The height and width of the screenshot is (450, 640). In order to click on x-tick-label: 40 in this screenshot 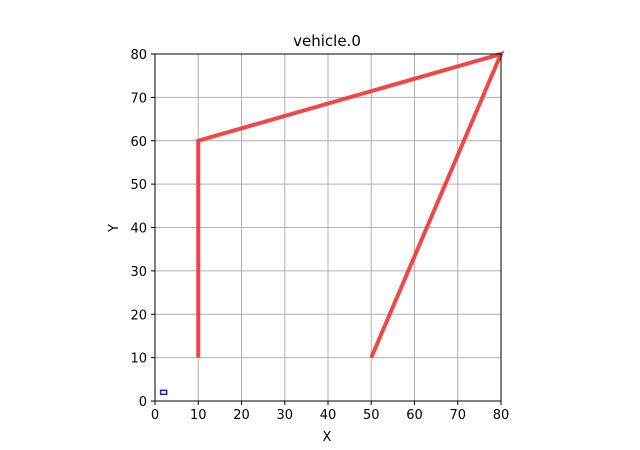, I will do `click(328, 415)`.